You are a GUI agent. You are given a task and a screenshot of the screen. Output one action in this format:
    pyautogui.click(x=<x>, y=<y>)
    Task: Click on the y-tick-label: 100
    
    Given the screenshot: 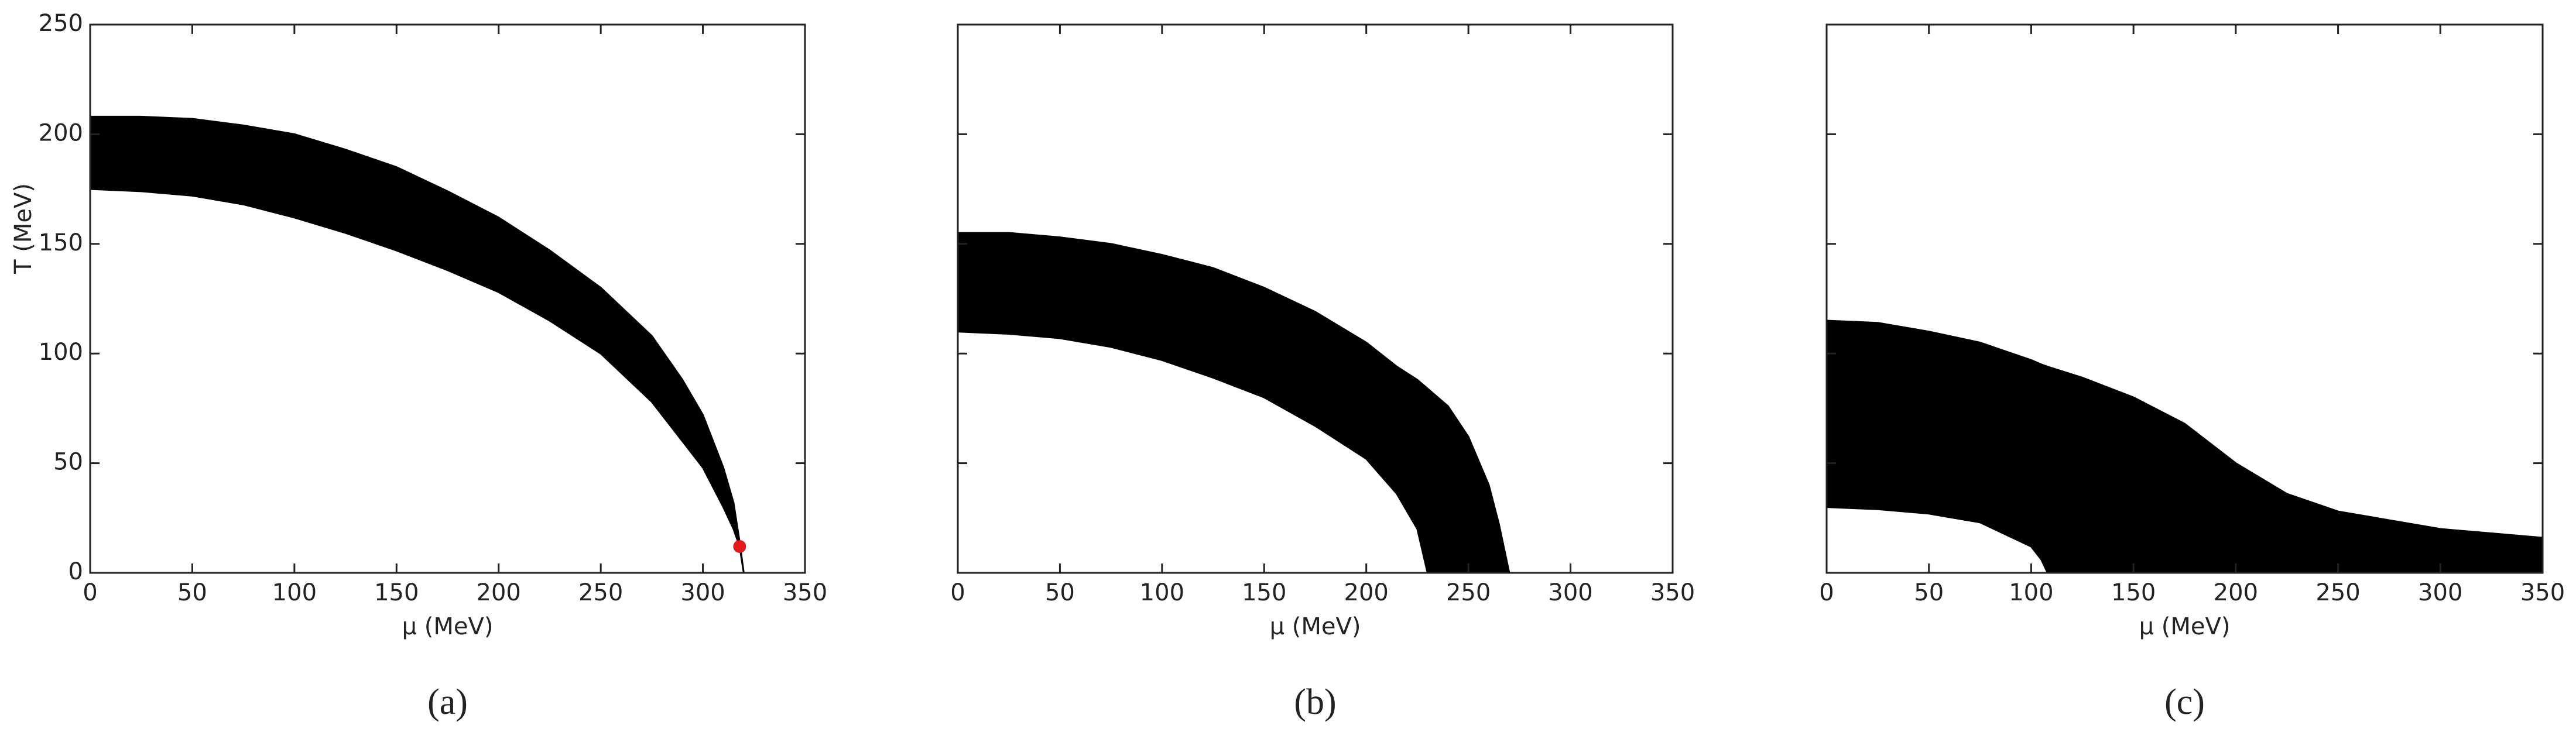 What is the action you would take?
    pyautogui.click(x=61, y=353)
    